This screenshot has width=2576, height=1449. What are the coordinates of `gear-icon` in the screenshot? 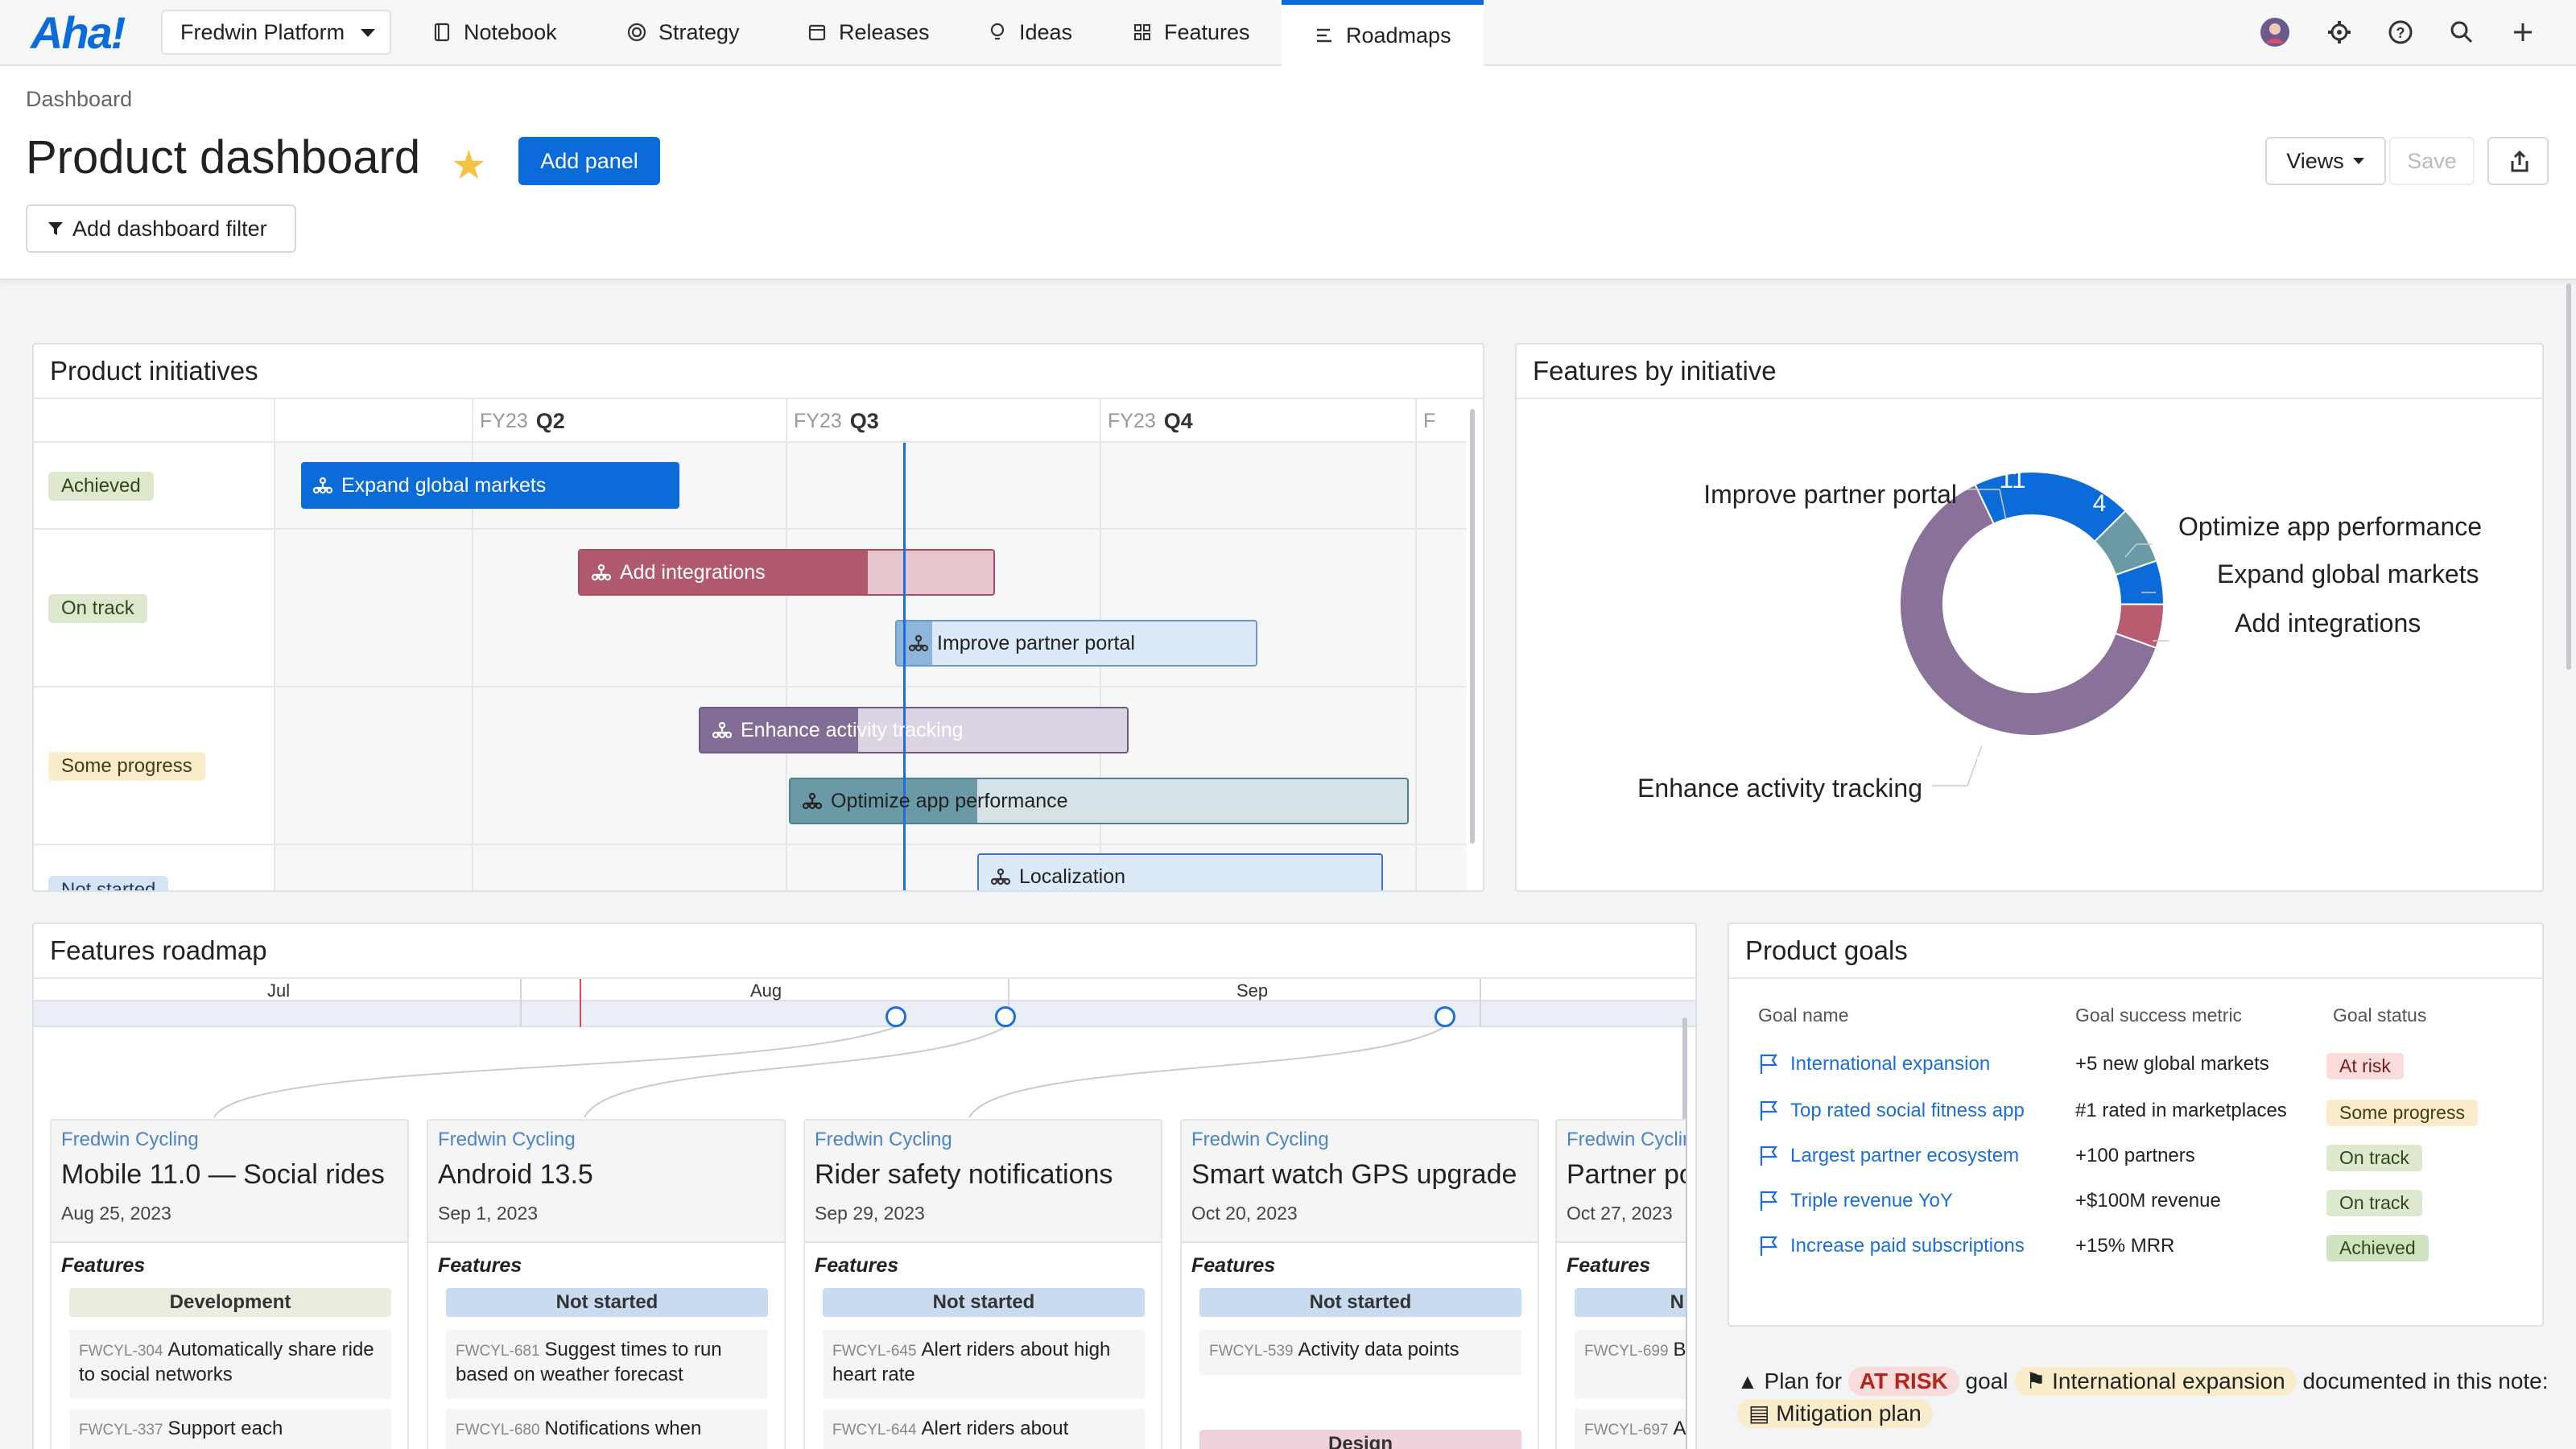 It's located at (2339, 32).